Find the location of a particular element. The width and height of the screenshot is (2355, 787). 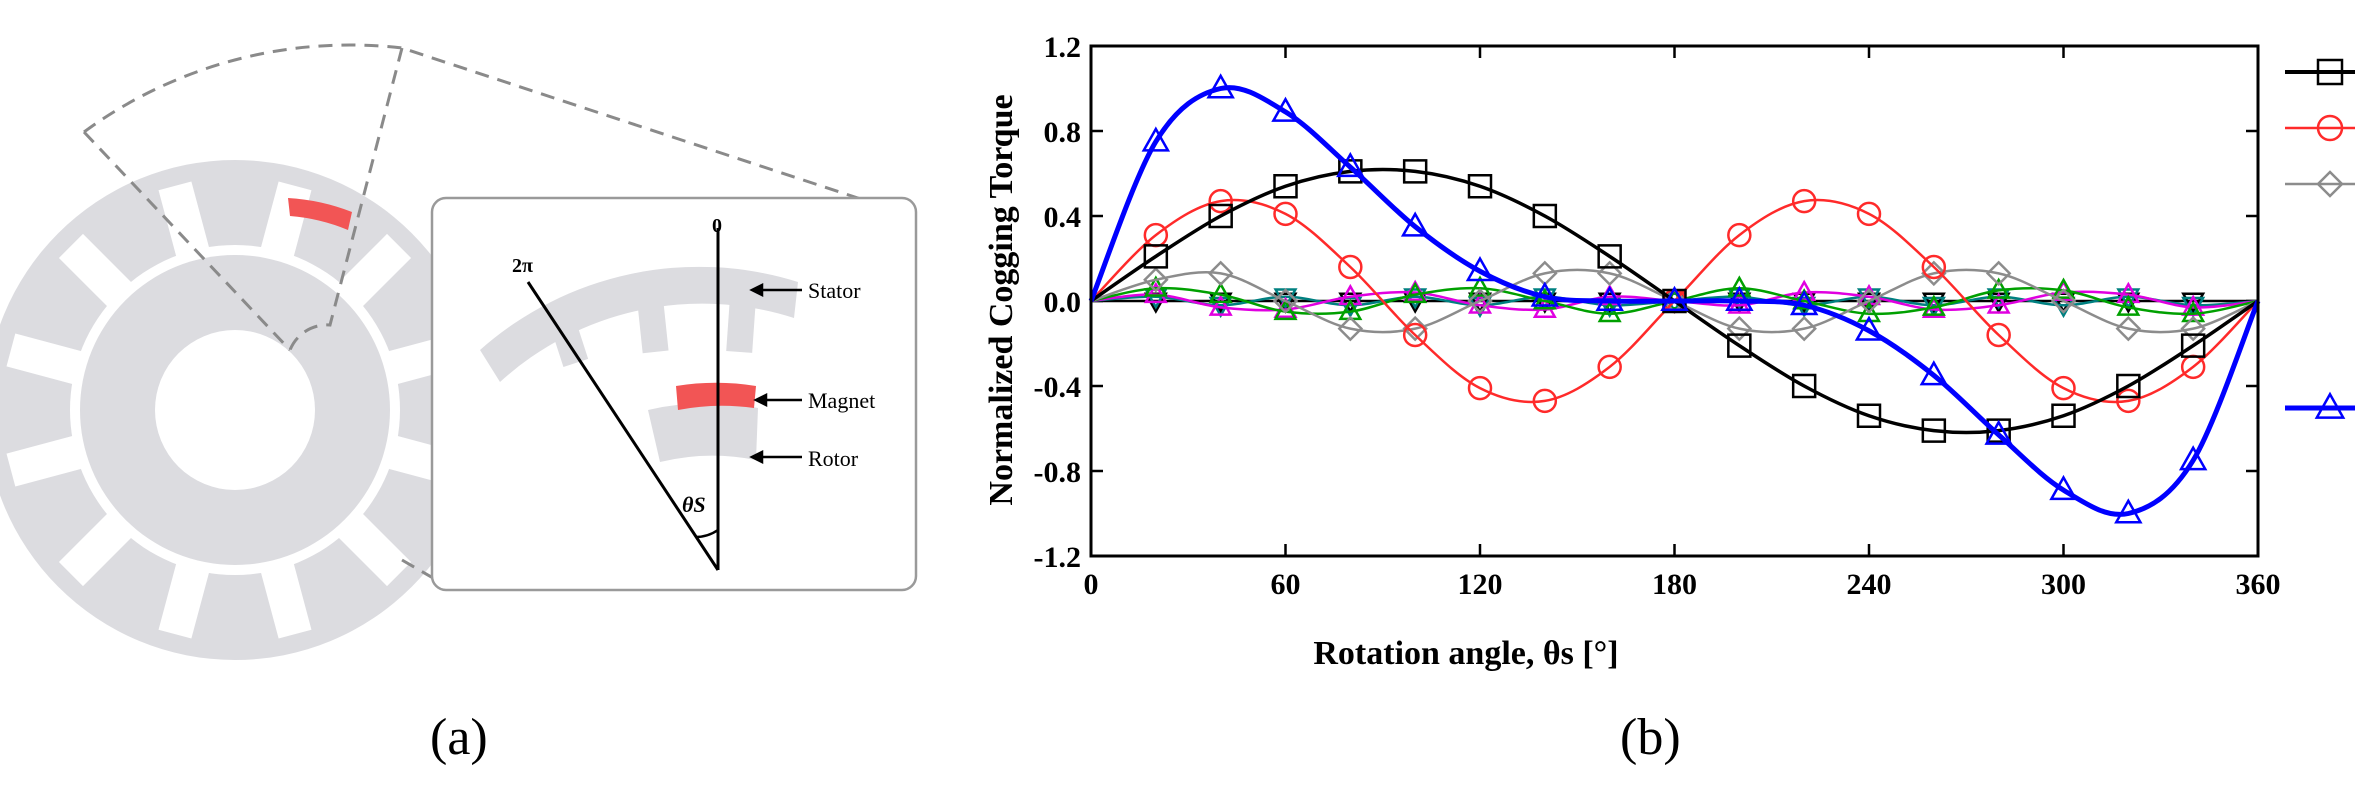

y-tick-label: -1.2 is located at coordinates (1058, 557).